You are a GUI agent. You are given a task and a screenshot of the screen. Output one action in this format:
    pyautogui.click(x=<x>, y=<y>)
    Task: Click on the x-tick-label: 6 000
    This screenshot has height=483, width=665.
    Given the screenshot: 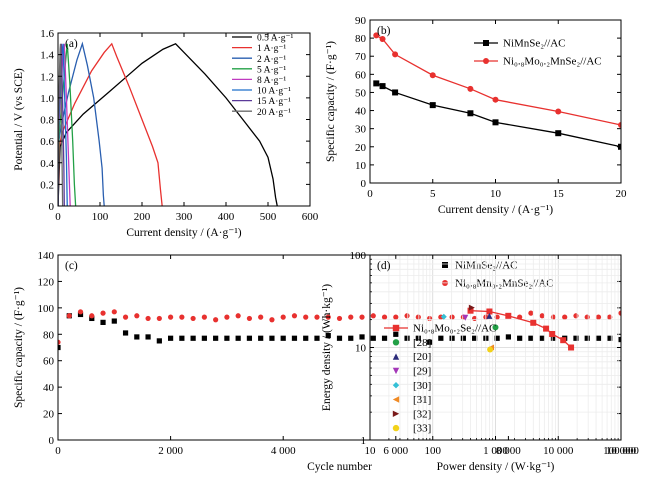 What is the action you would take?
    pyautogui.click(x=395, y=451)
    